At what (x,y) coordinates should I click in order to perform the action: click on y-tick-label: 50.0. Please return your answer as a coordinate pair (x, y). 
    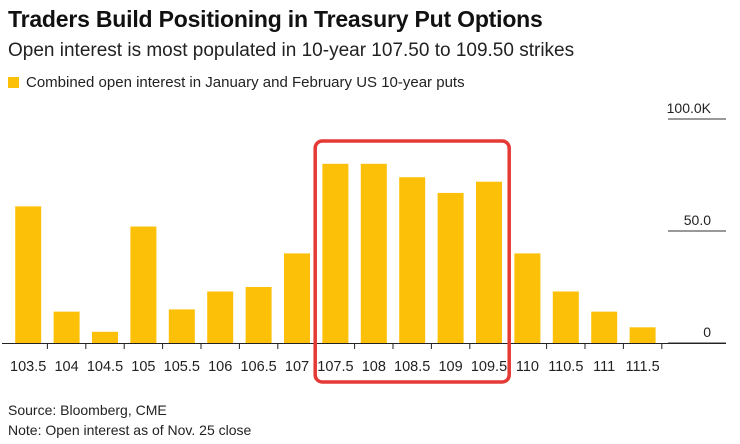
    Looking at the image, I should click on (697, 220).